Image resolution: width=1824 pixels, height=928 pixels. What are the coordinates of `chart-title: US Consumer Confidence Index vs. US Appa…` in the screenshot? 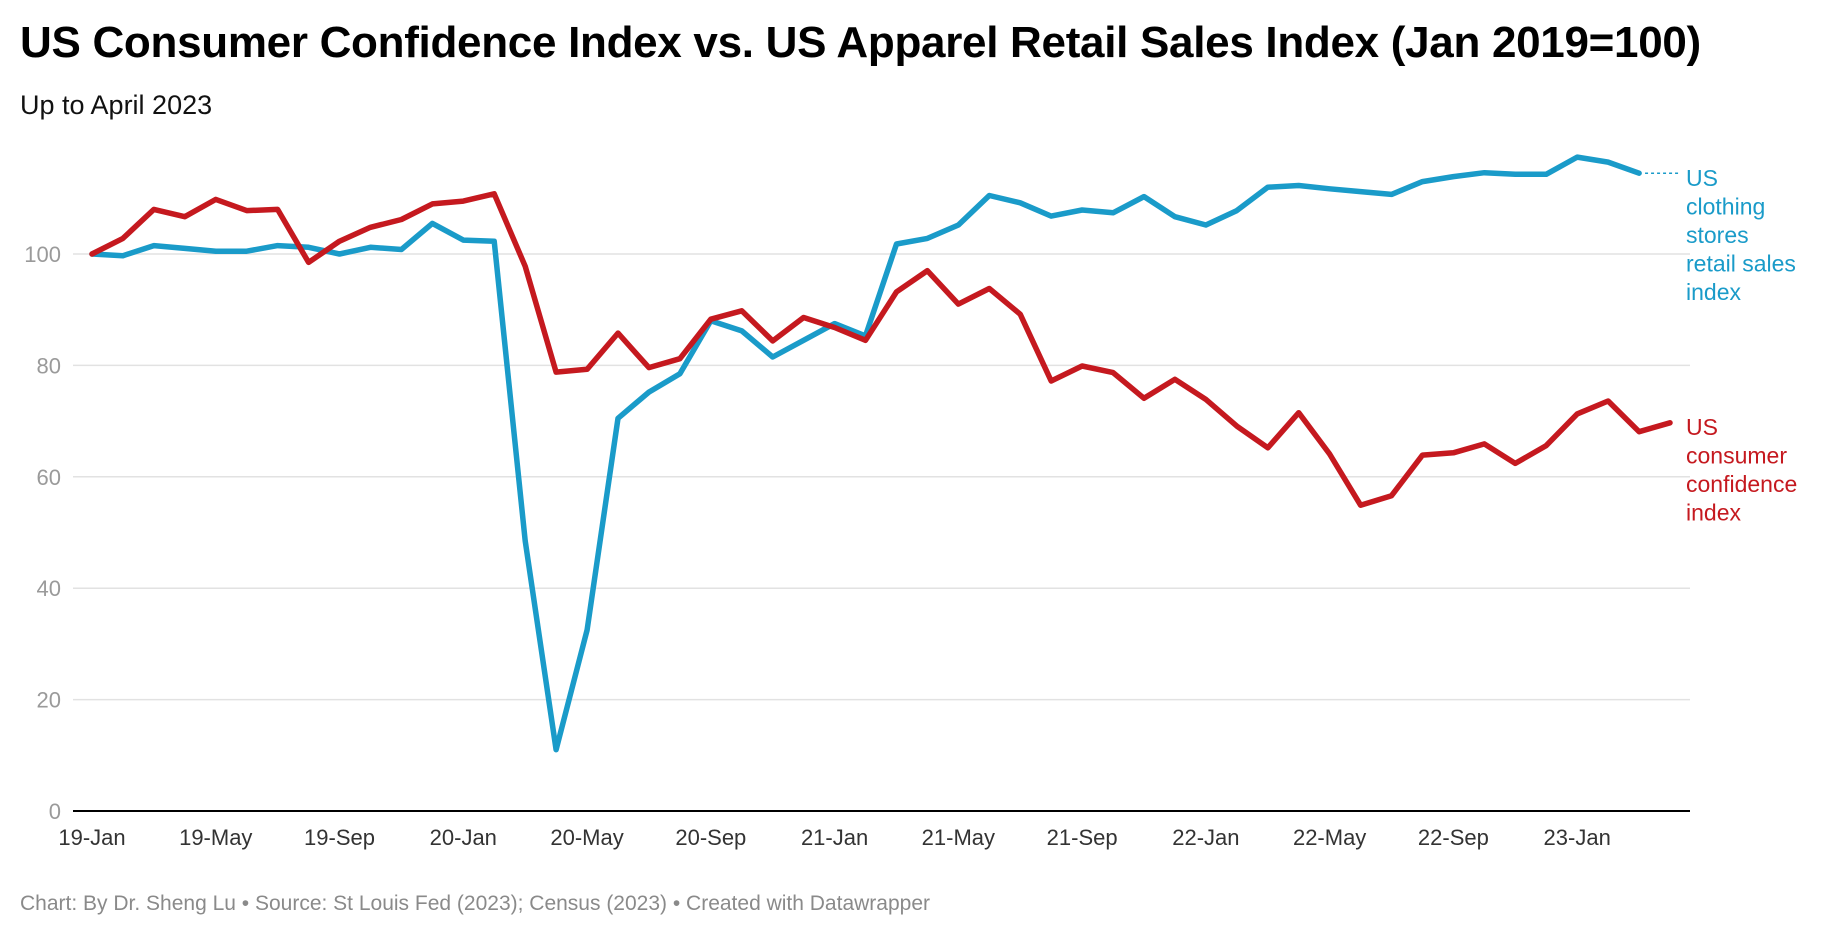 It's located at (860, 42).